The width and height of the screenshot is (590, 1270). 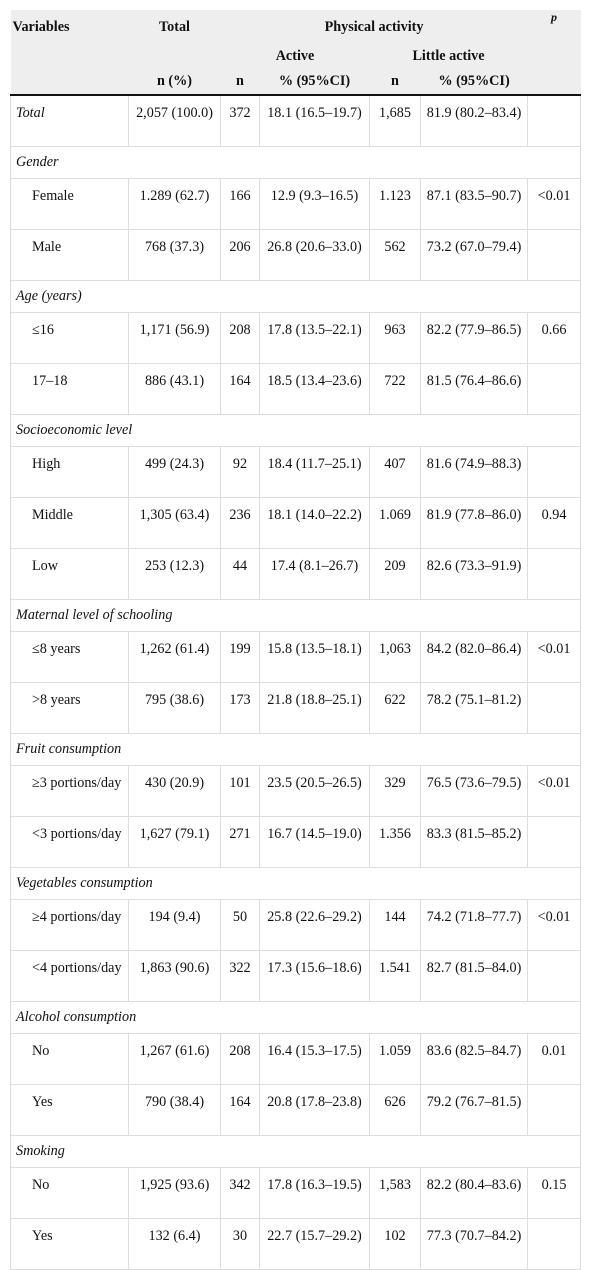 I want to click on cell-pct-little: 82.2 (80.4–83.6), so click(x=474, y=1192).